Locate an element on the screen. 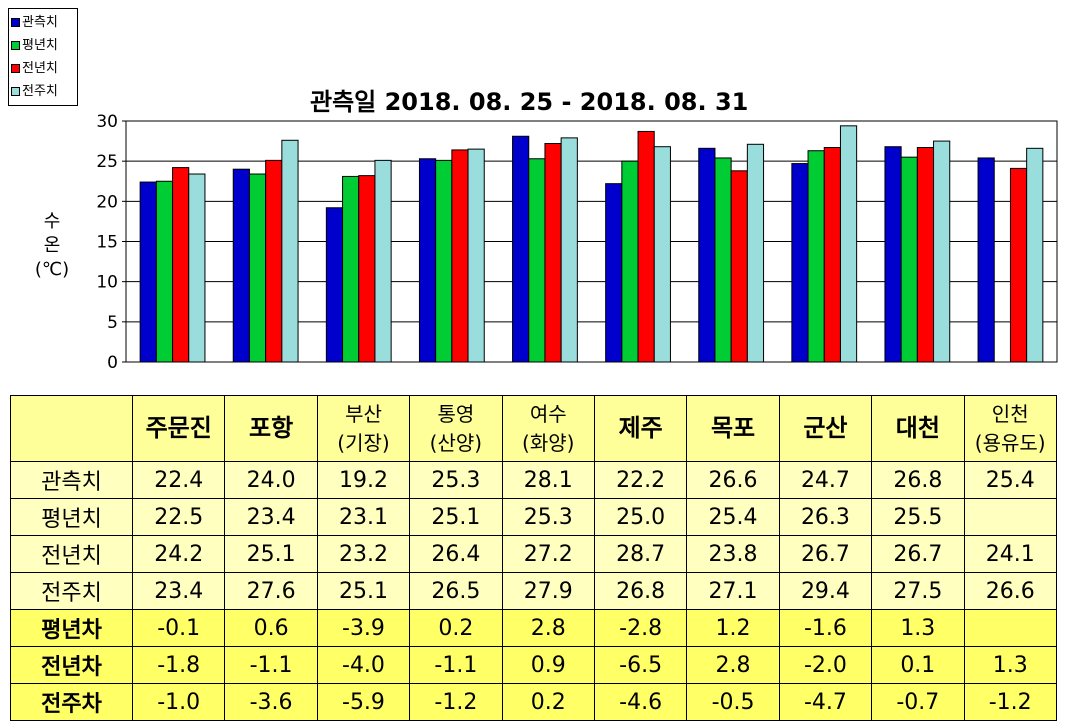  station-header: 제주 is located at coordinates (640, 428).